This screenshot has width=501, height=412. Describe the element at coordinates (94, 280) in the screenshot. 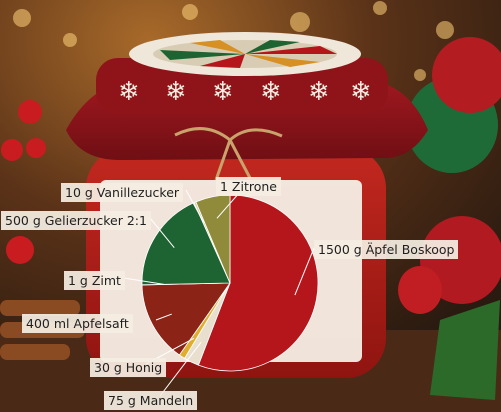

I see `label-zimt: 1 g Zimt` at that location.